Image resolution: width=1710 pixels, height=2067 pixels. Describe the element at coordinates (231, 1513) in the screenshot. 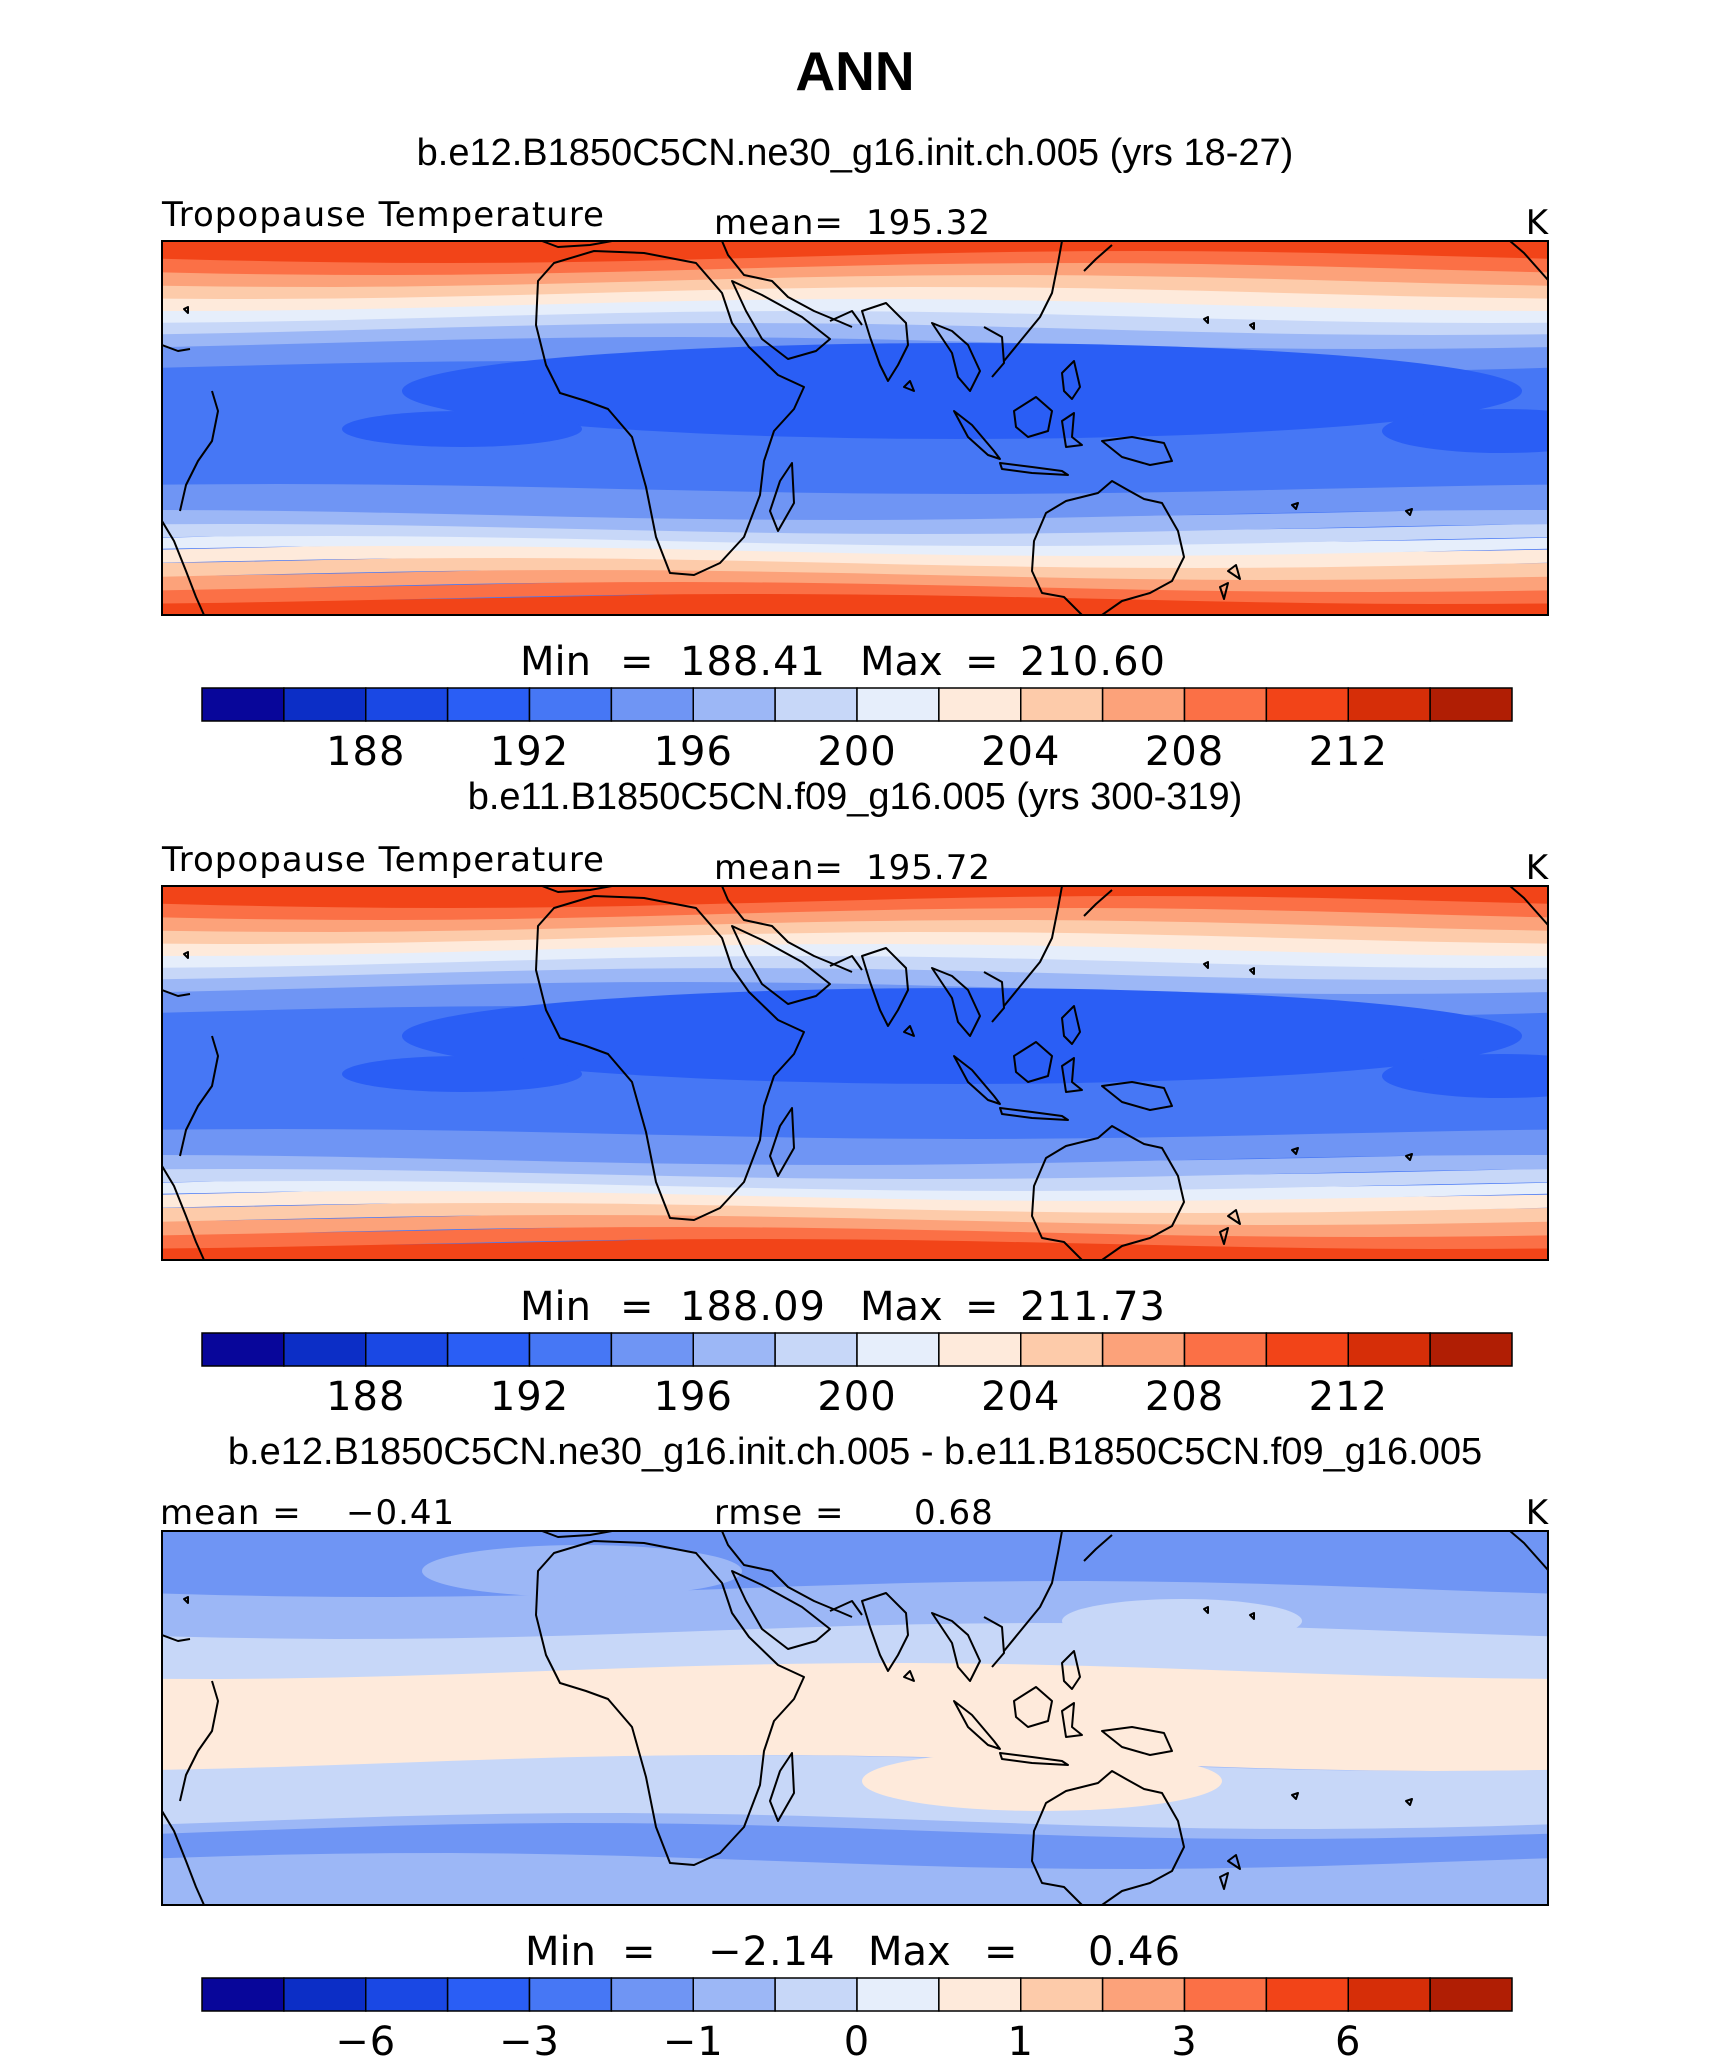

I see `panel3-mean-label: mean =` at that location.